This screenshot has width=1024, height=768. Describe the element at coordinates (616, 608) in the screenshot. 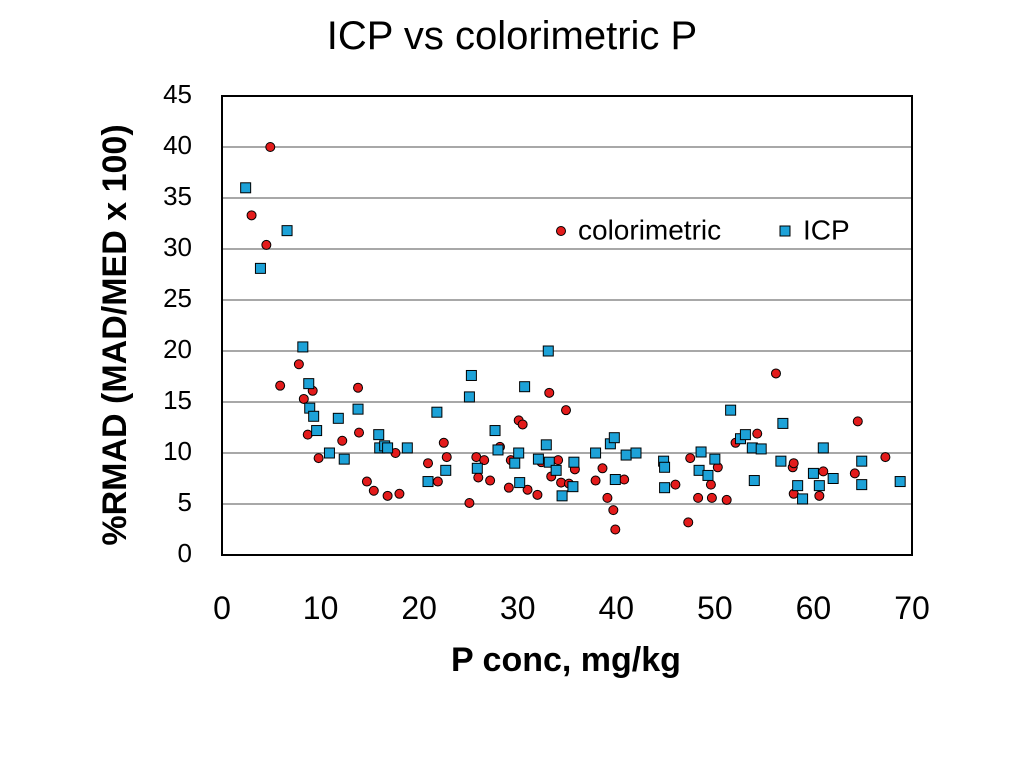

I see `x-tick-label: 40` at that location.